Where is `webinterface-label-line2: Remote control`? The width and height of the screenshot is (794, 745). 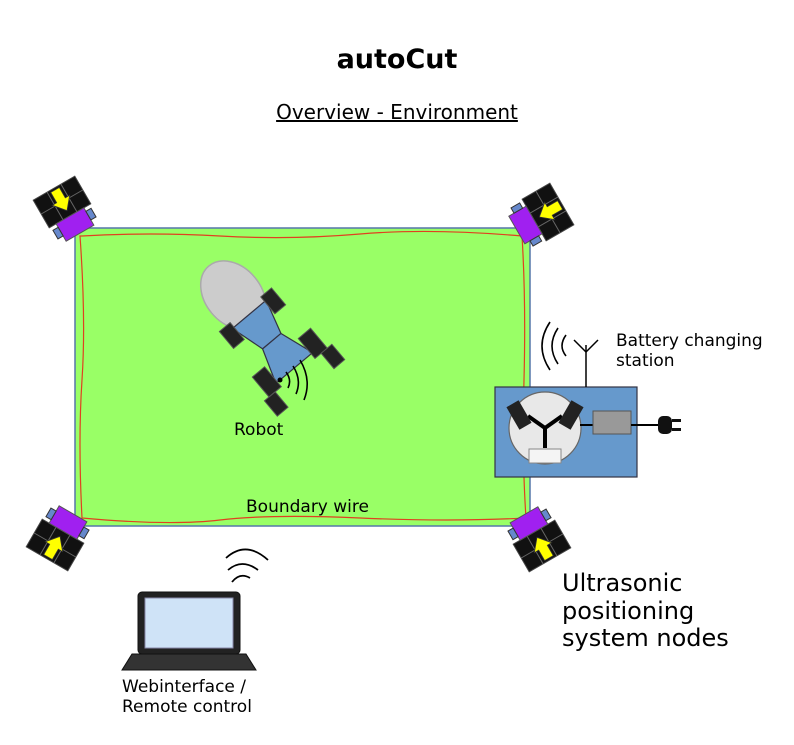 webinterface-label-line2: Remote control is located at coordinates (187, 707).